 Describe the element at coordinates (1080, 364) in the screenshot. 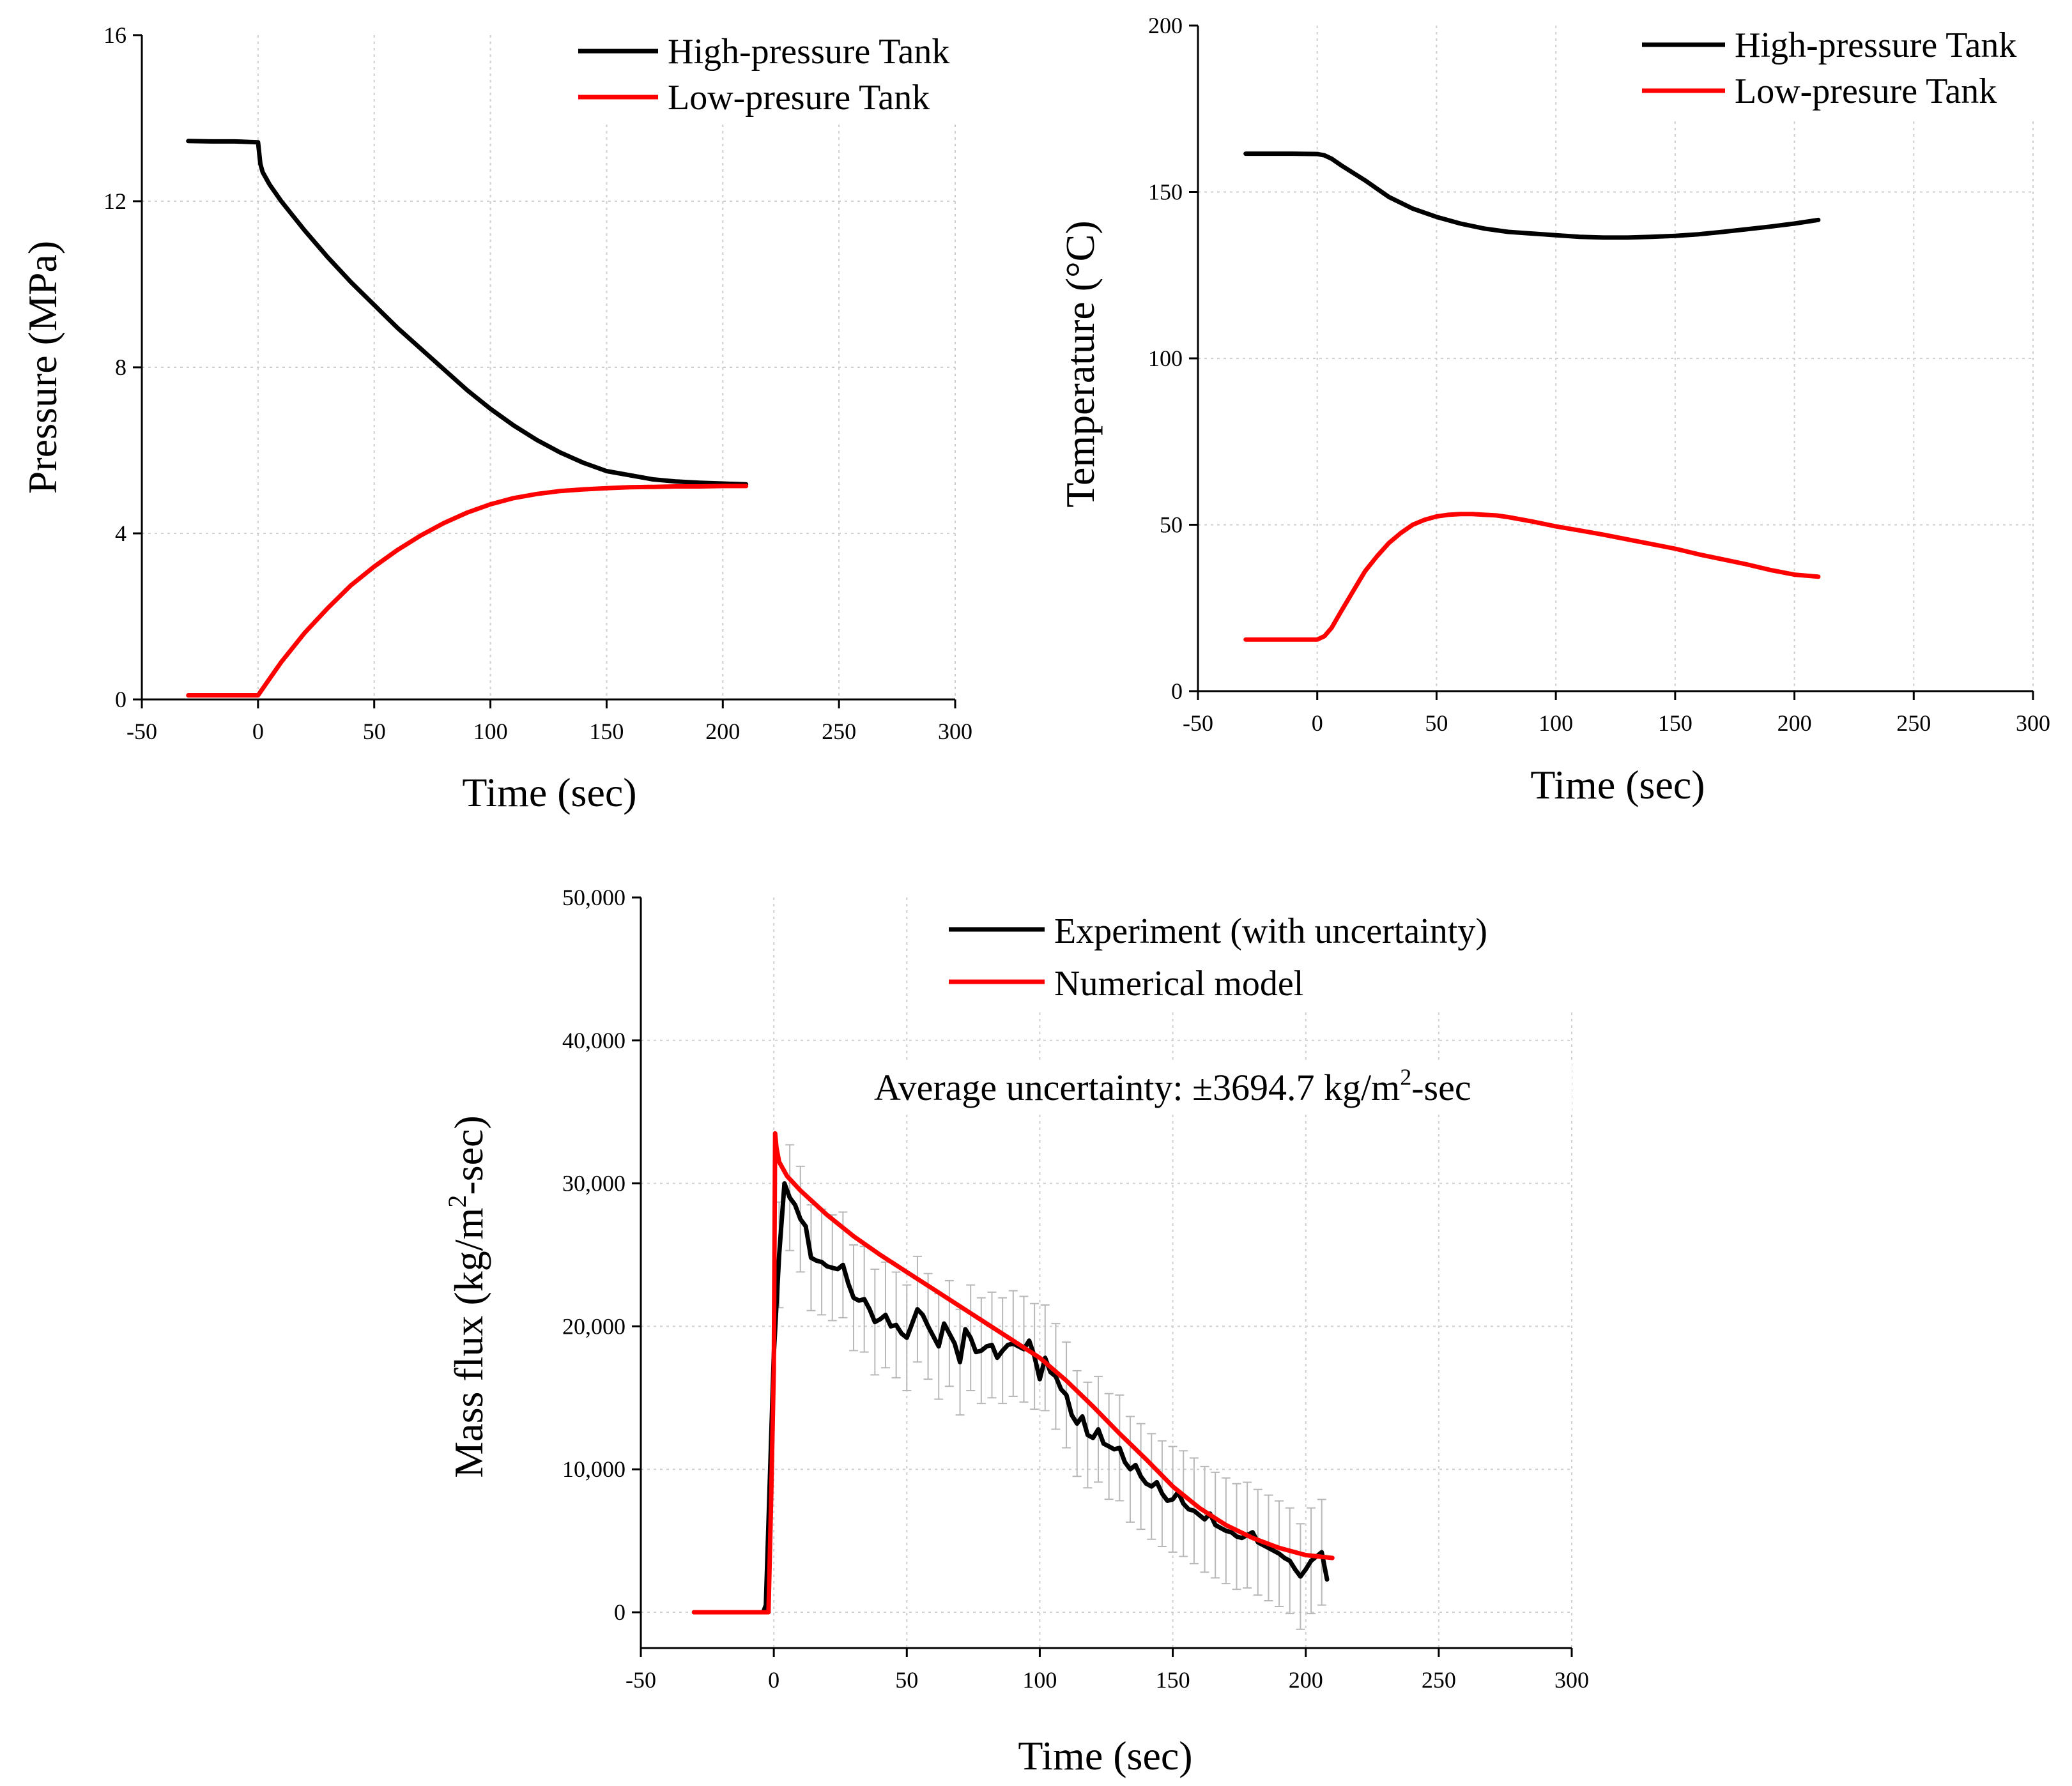

I see `temperature-y-axis-title: Temperature (°C)` at that location.